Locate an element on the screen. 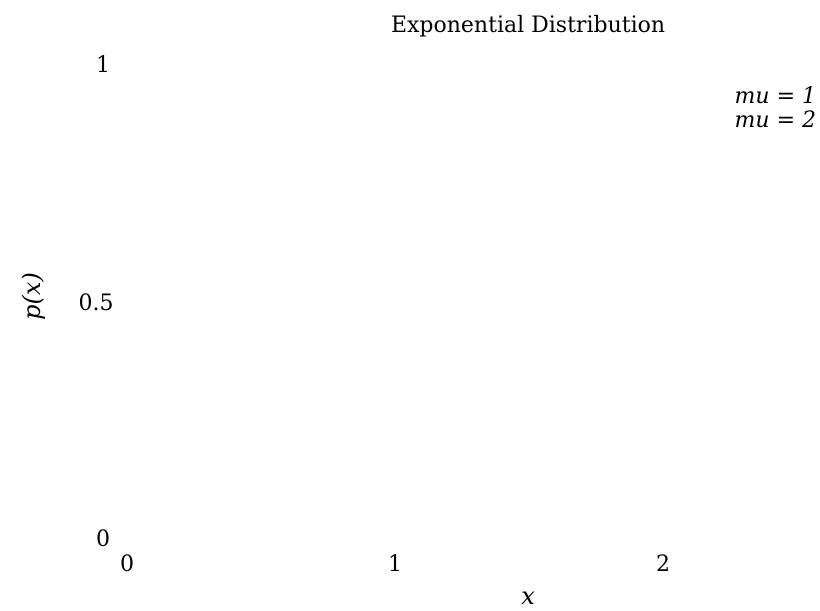 The image size is (820, 611). chart-title: Exponential Distribution is located at coordinates (528, 25).